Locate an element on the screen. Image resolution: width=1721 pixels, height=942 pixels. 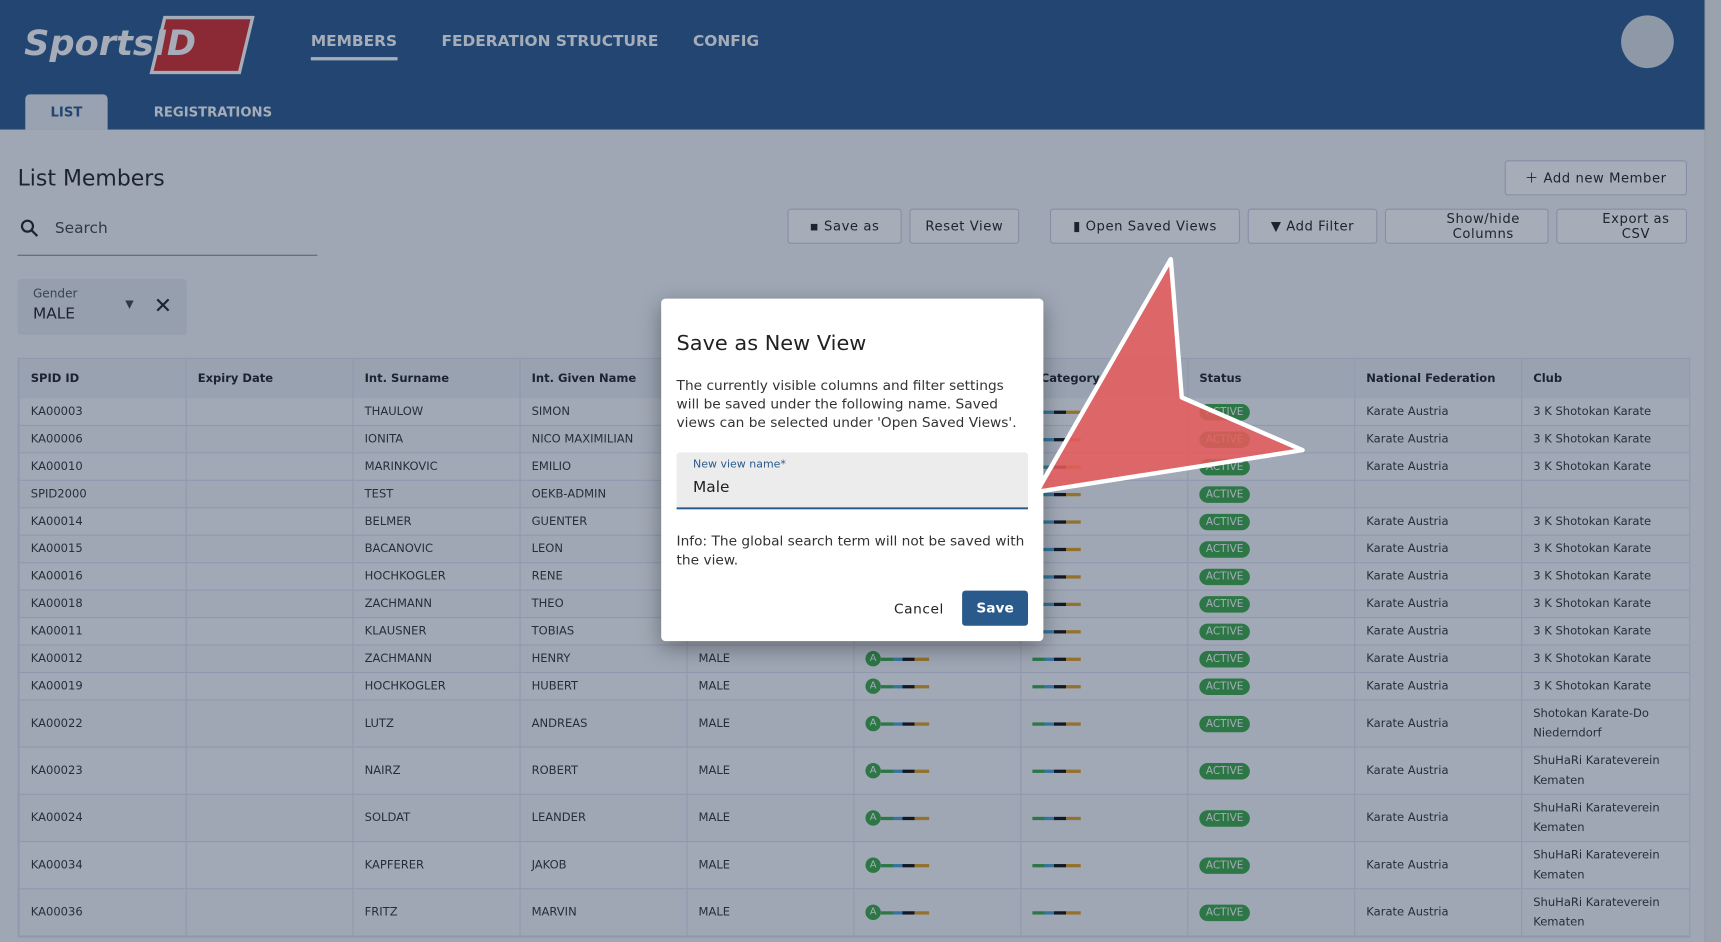
cell: KA00015 is located at coordinates (102, 549).